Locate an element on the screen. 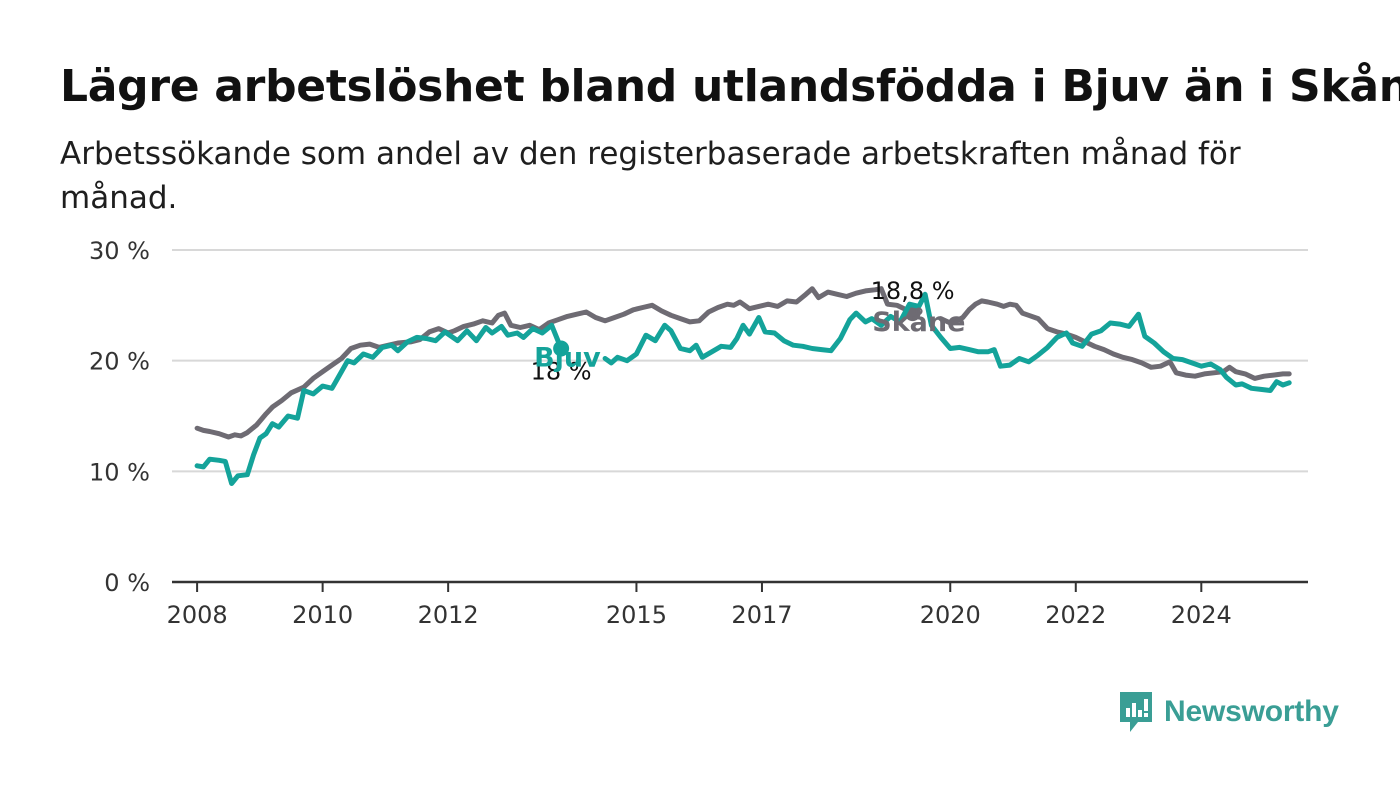 The height and width of the screenshot is (794, 1400). y-tick-label: 10 % is located at coordinates (119, 472).